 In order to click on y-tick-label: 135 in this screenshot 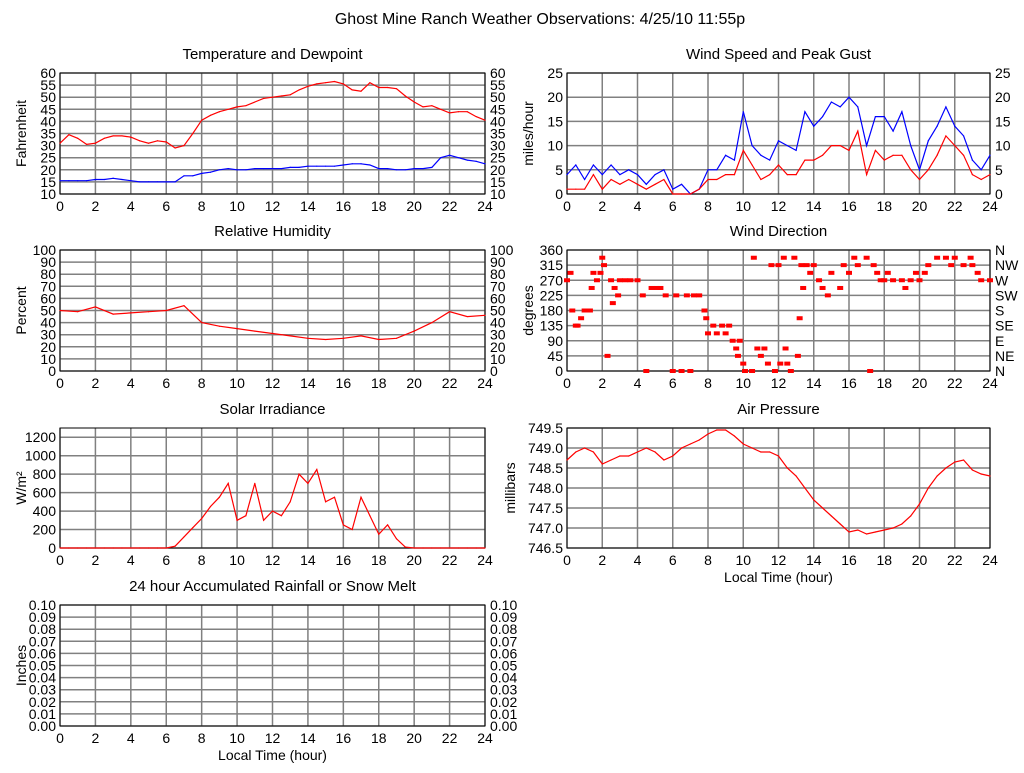, I will do `click(552, 326)`.